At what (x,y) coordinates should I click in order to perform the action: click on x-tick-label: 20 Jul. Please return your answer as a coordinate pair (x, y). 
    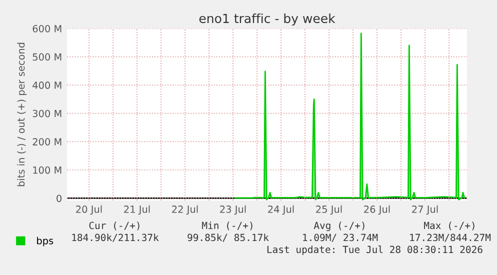
    Looking at the image, I should click on (89, 210).